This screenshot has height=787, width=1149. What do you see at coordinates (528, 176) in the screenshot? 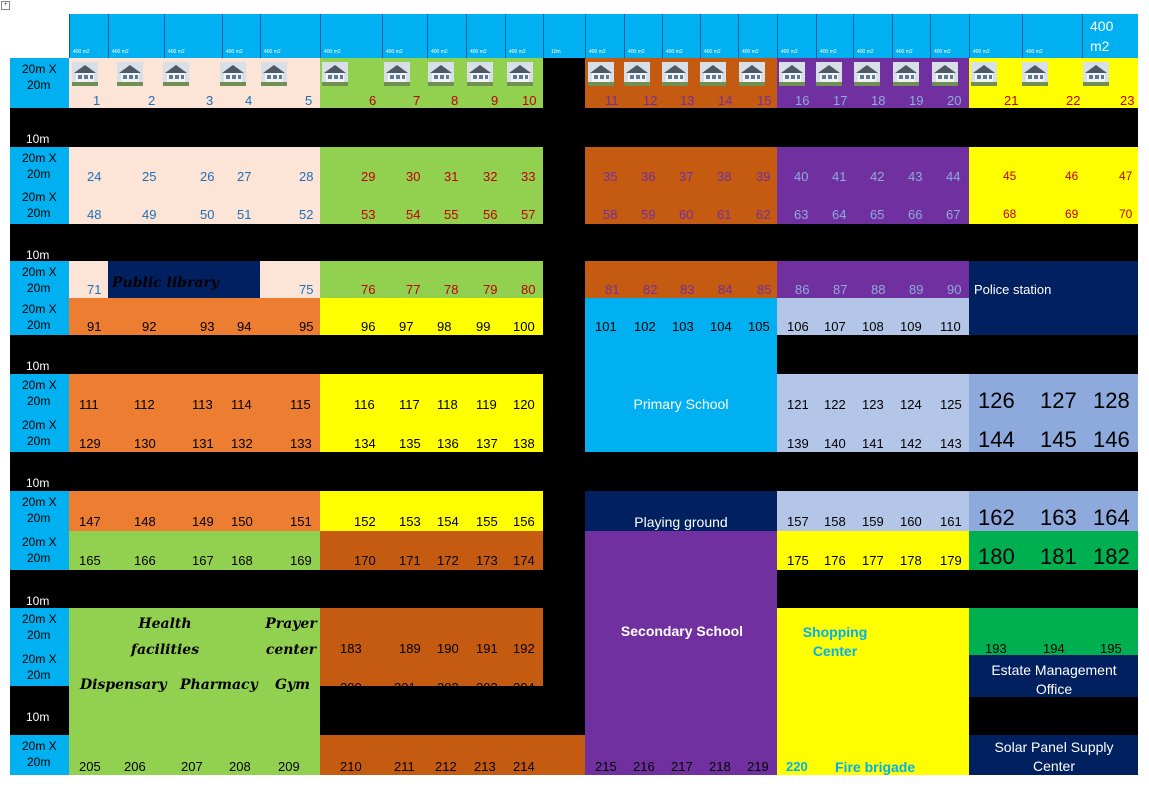
I see `plot-number: 33` at bounding box center [528, 176].